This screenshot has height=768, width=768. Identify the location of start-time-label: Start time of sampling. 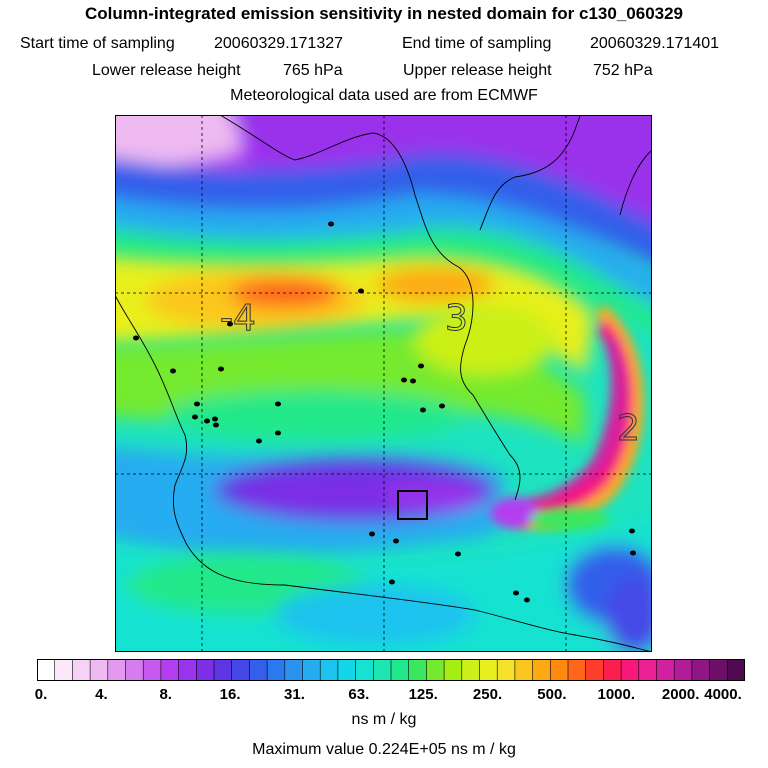
(97, 43).